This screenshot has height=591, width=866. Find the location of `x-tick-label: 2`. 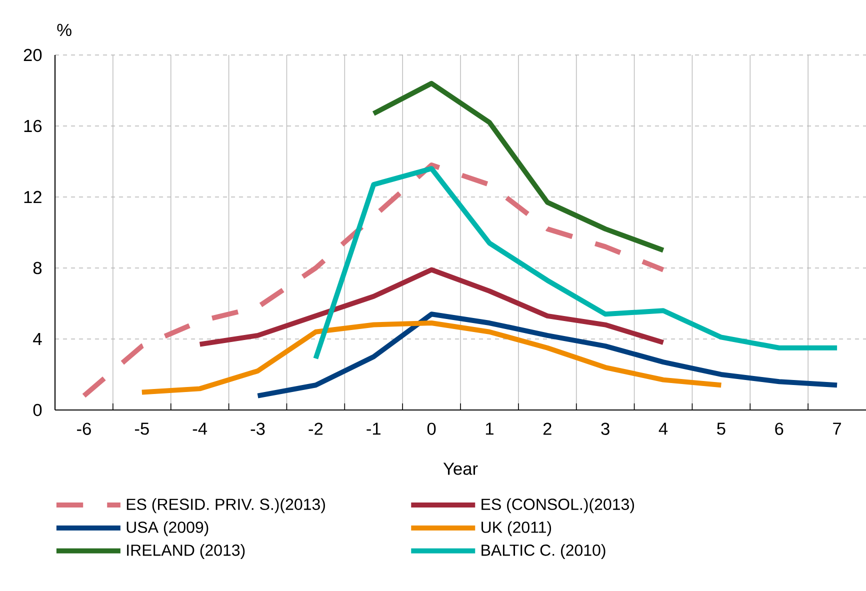

x-tick-label: 2 is located at coordinates (547, 428).